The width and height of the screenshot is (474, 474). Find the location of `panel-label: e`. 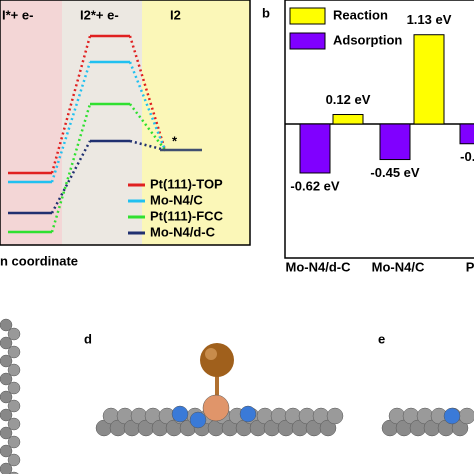

panel-label: e is located at coordinates (381, 338).